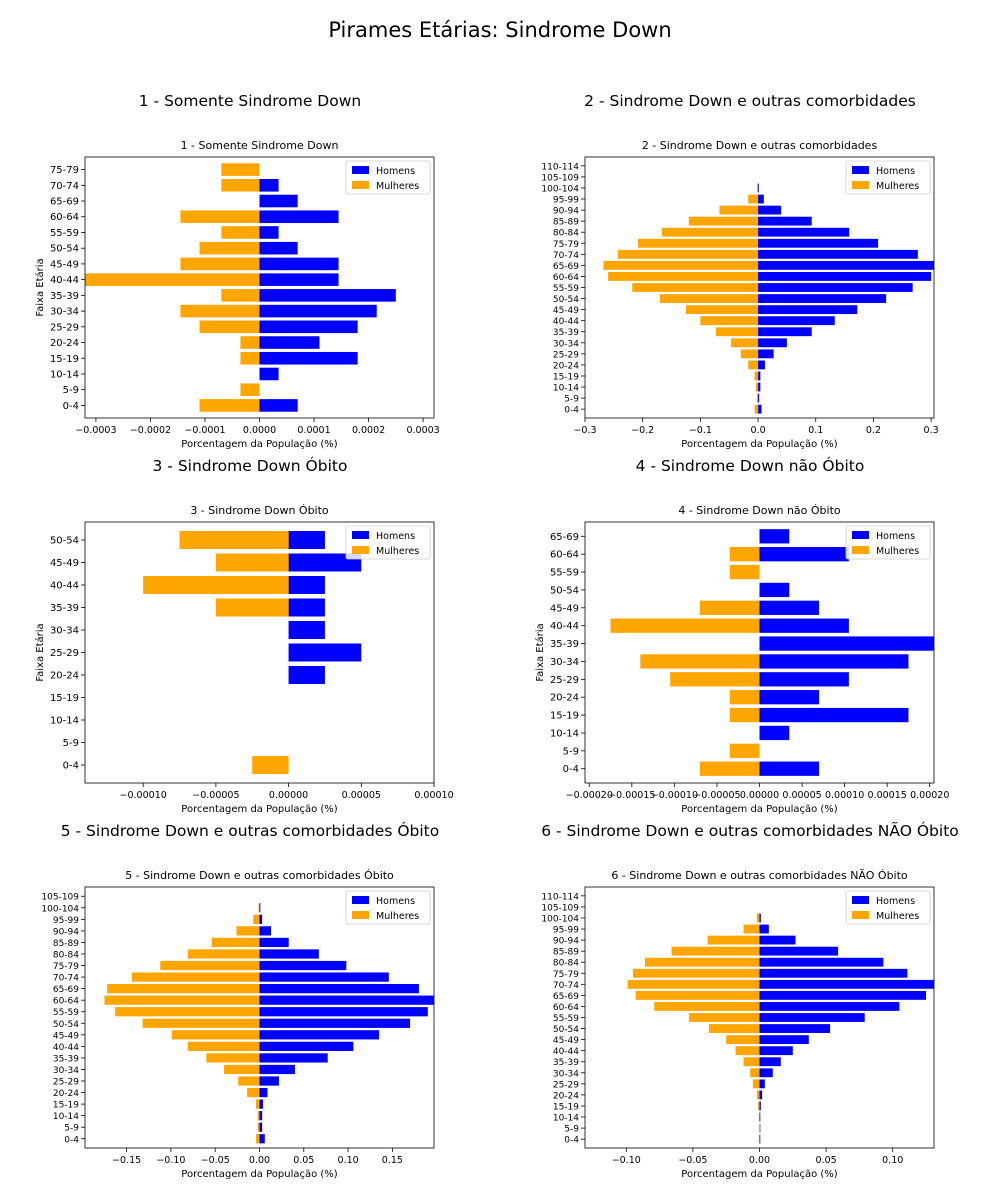 The height and width of the screenshot is (1200, 1000). What do you see at coordinates (860, 185) in the screenshot?
I see `legend-swatch-mulheres` at bounding box center [860, 185].